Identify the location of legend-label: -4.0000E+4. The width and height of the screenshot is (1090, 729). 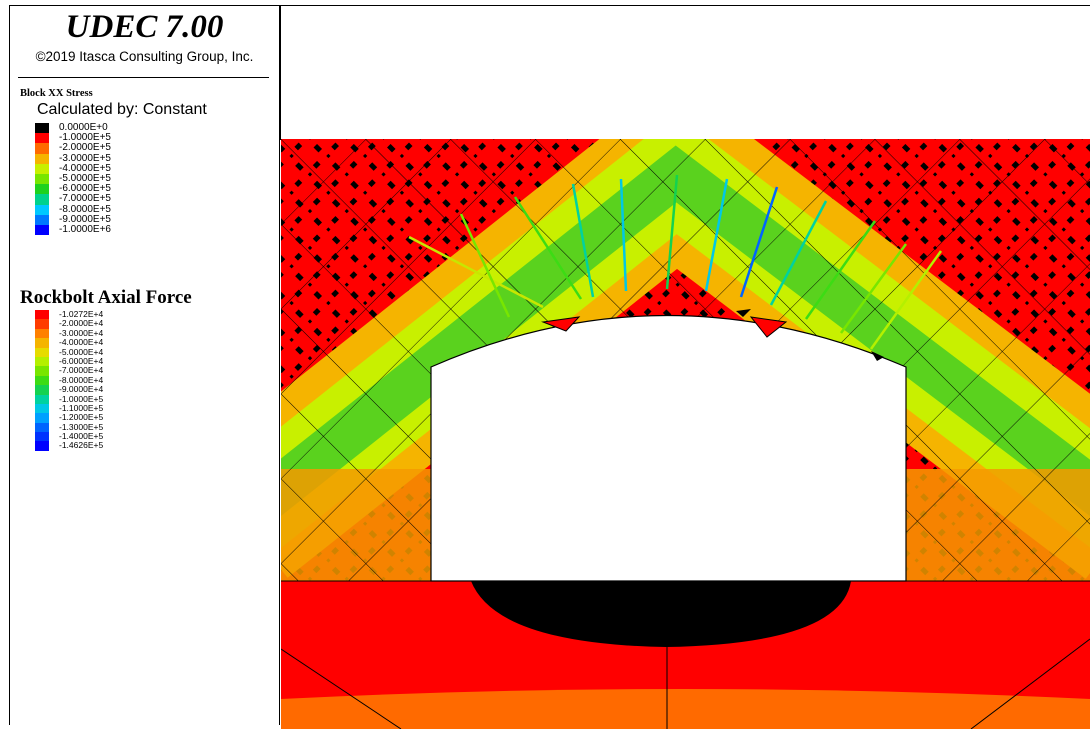
(81, 342).